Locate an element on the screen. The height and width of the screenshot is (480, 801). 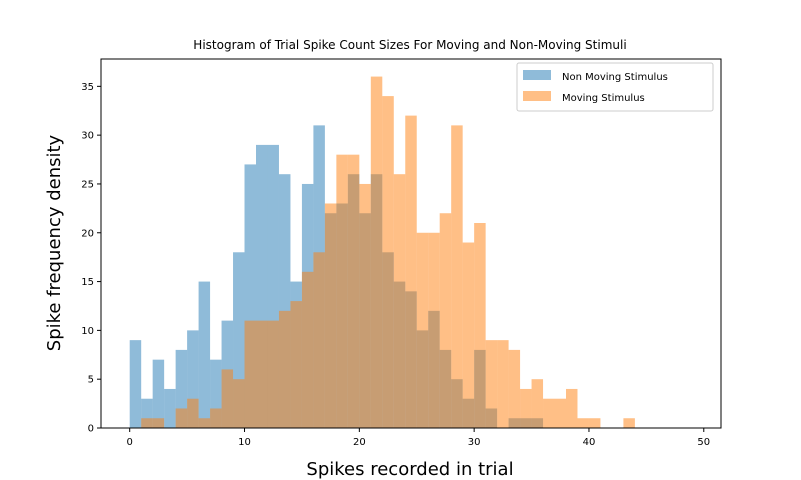
y-tick-label: 30 is located at coordinates (87, 136).